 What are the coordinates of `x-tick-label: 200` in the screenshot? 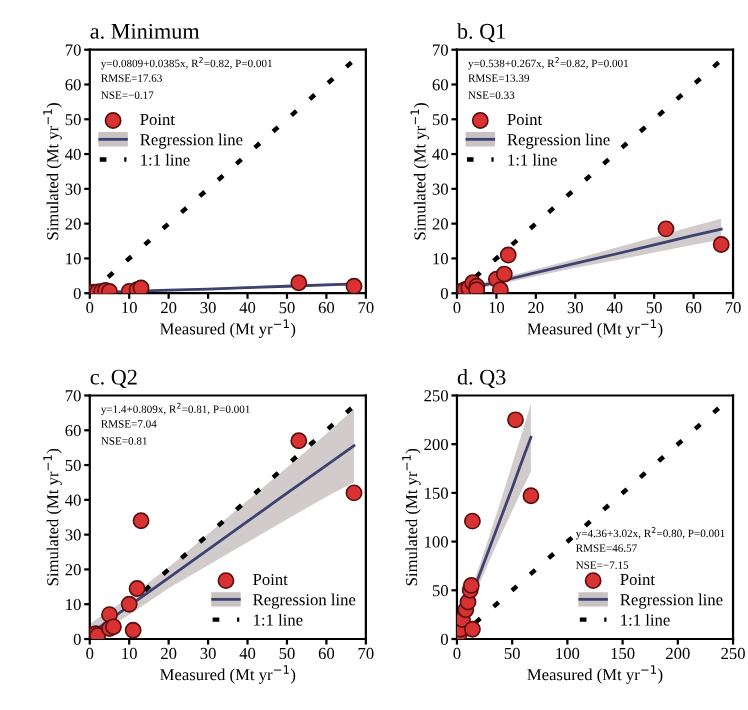 It's located at (678, 653).